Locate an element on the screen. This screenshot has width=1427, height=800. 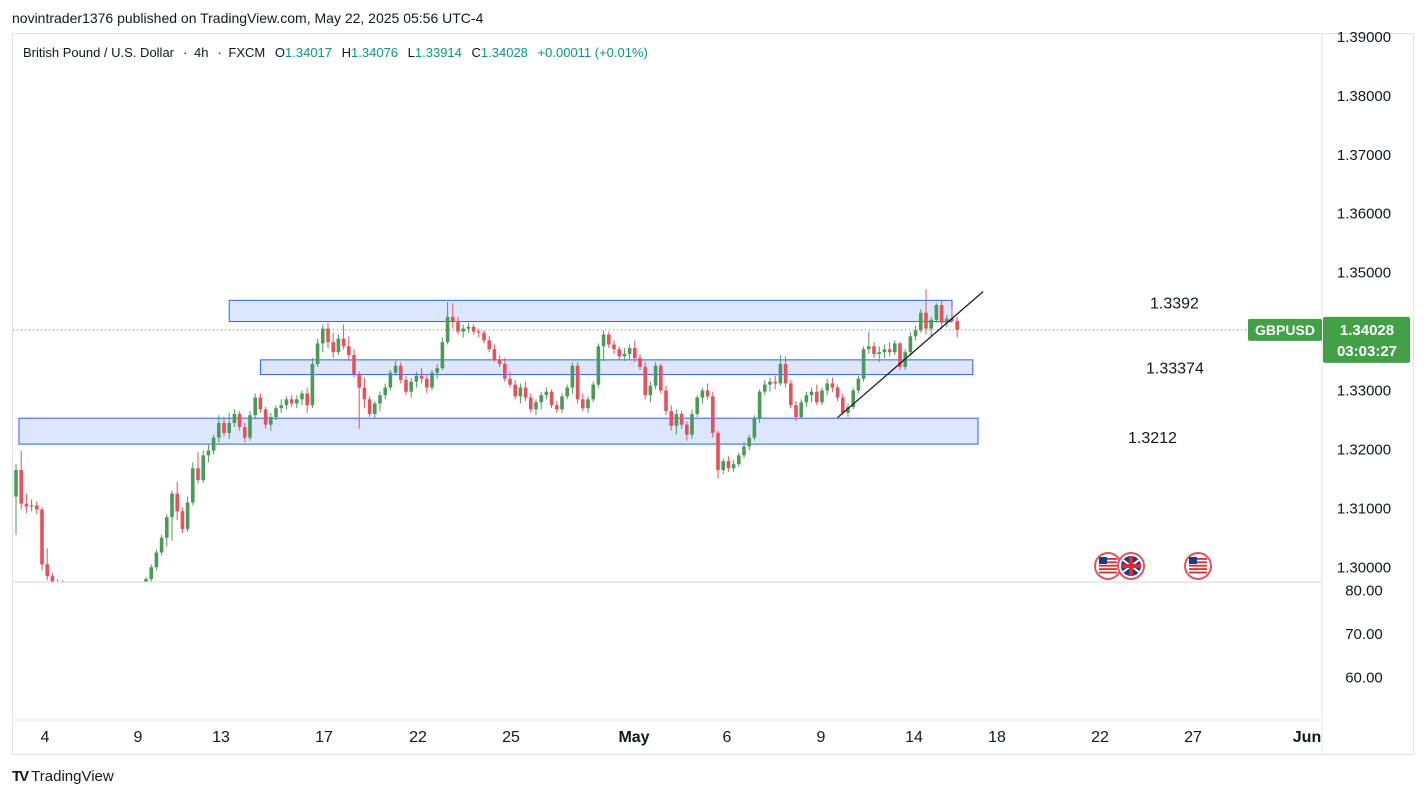
legend-open-label: O is located at coordinates (280, 52).